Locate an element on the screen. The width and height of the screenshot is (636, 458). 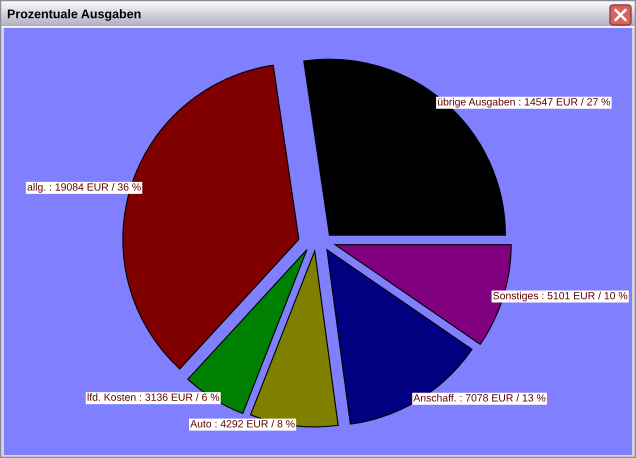
chart-title: Prozentuale Ausgaben is located at coordinates (74, 15).